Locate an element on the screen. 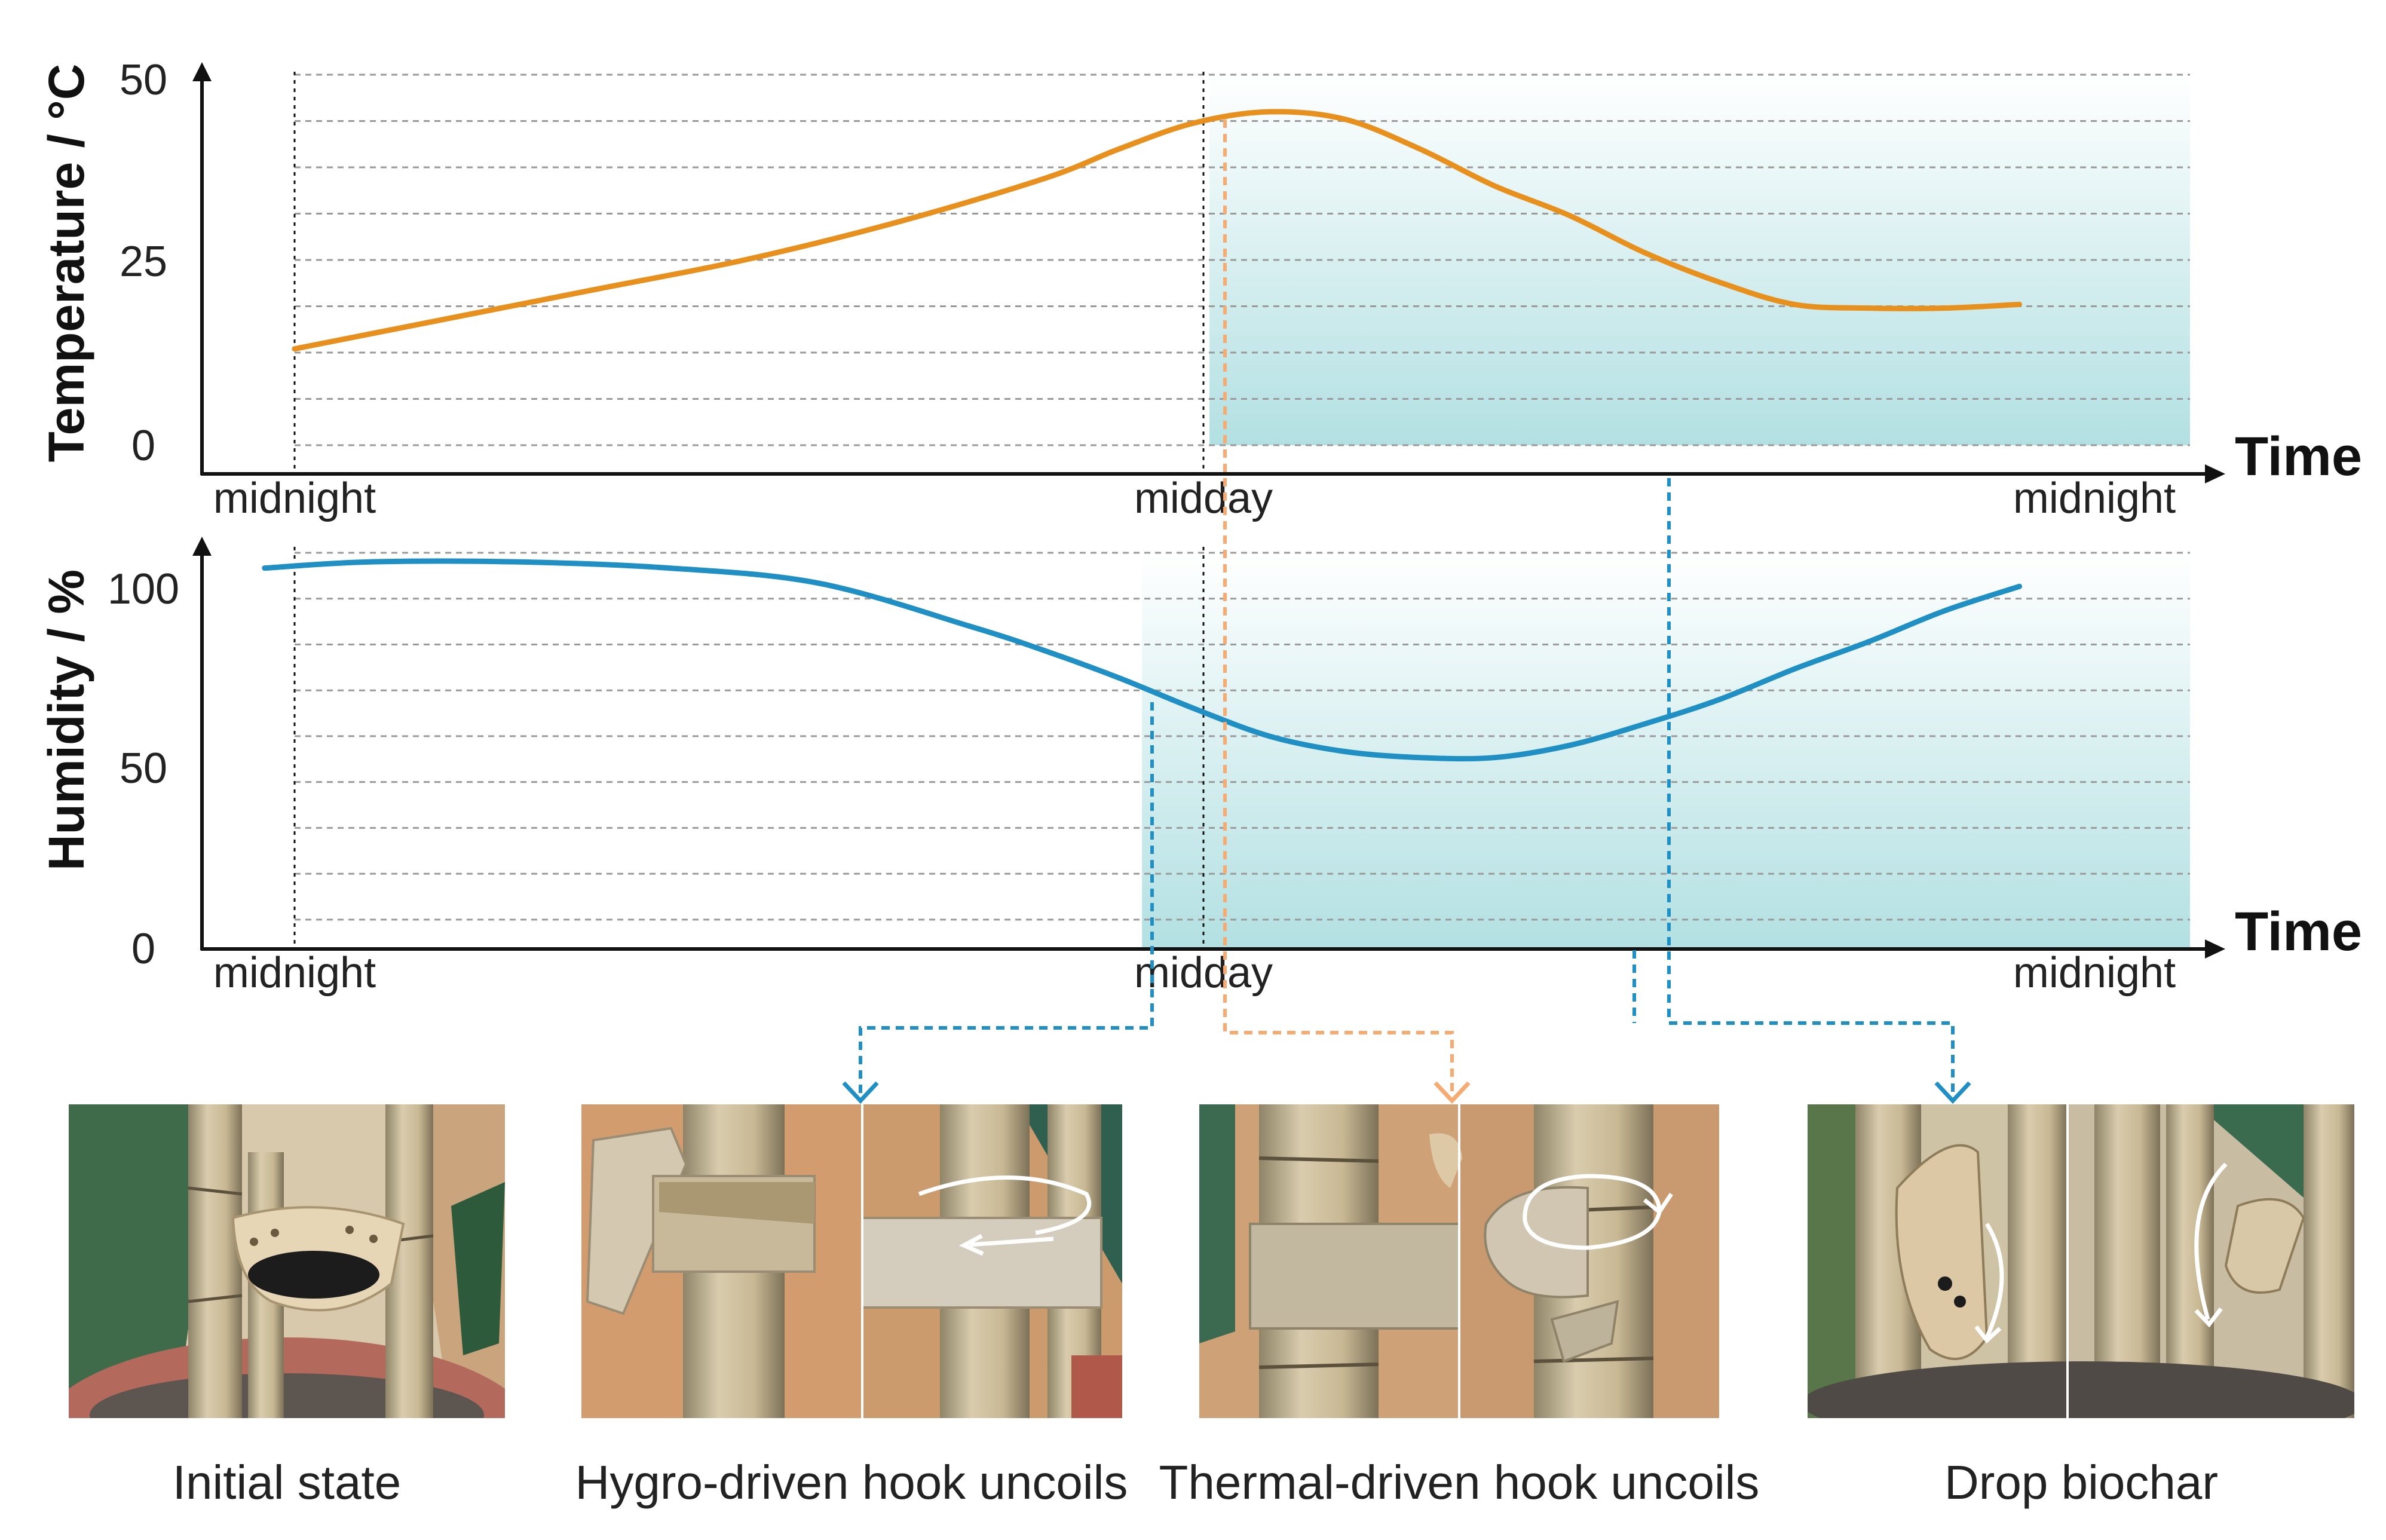 The height and width of the screenshot is (1540, 2386). temperature-xtick-midday: midday is located at coordinates (1203, 498).